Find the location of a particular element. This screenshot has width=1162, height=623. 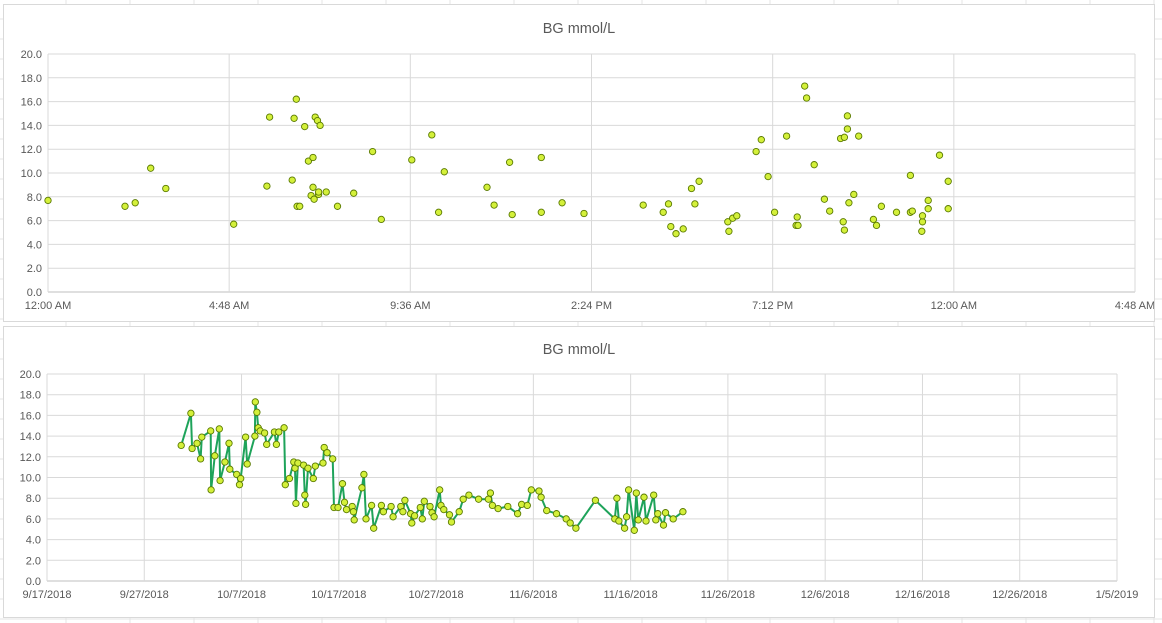

y-tick-label: 10.0 is located at coordinates (31, 174).